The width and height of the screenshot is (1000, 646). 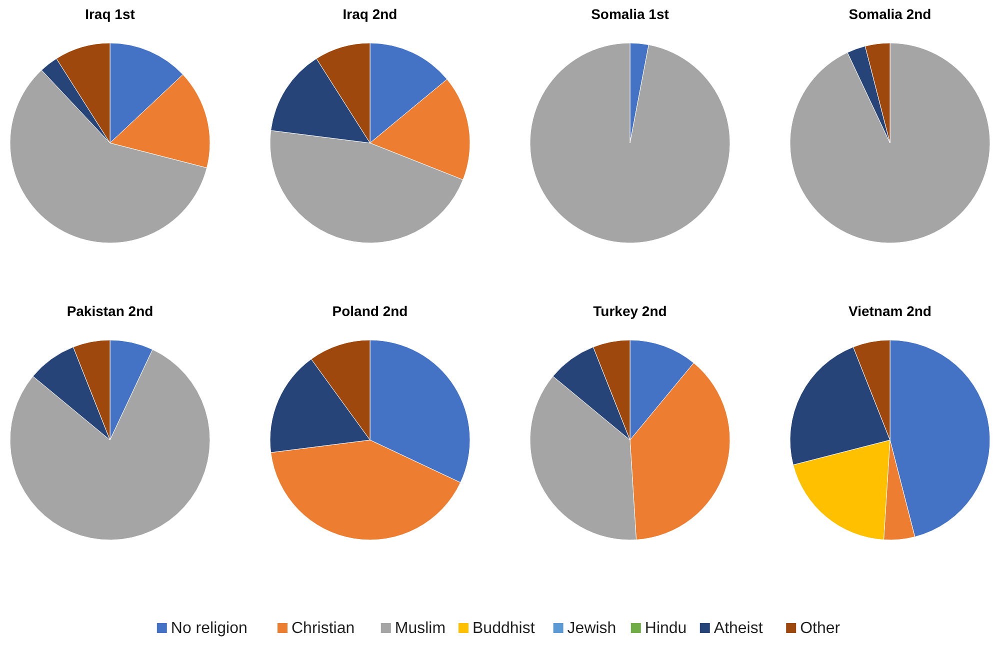 I want to click on legend-label: No religion, so click(x=209, y=628).